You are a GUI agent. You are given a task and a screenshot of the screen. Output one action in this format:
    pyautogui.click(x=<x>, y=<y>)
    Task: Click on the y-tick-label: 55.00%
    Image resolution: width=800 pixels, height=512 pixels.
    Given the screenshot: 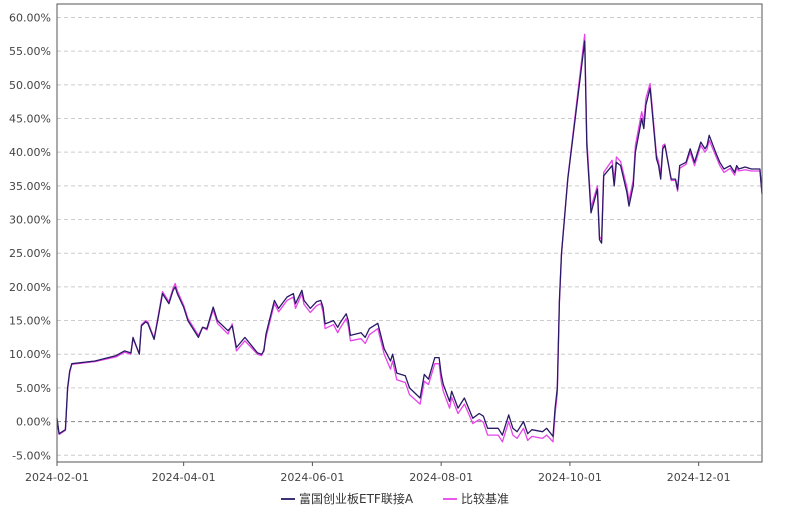 What is the action you would take?
    pyautogui.click(x=30, y=51)
    